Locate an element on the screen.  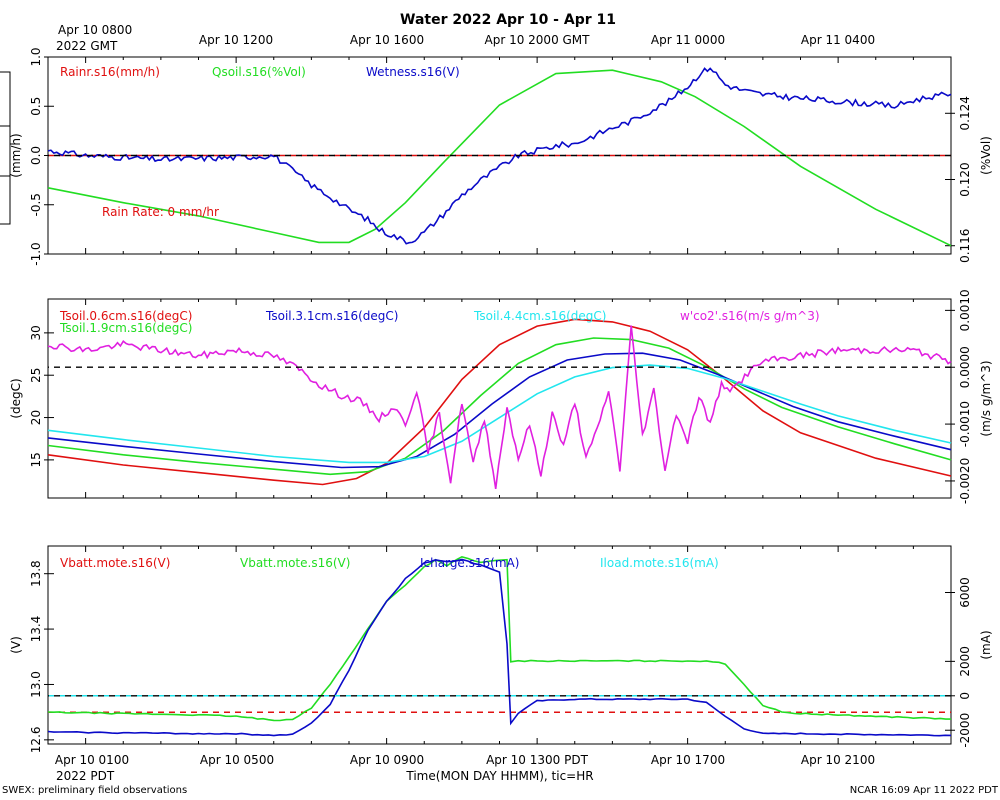
footer-left: SWEX: preliminary field observations is located at coordinates (94, 790).